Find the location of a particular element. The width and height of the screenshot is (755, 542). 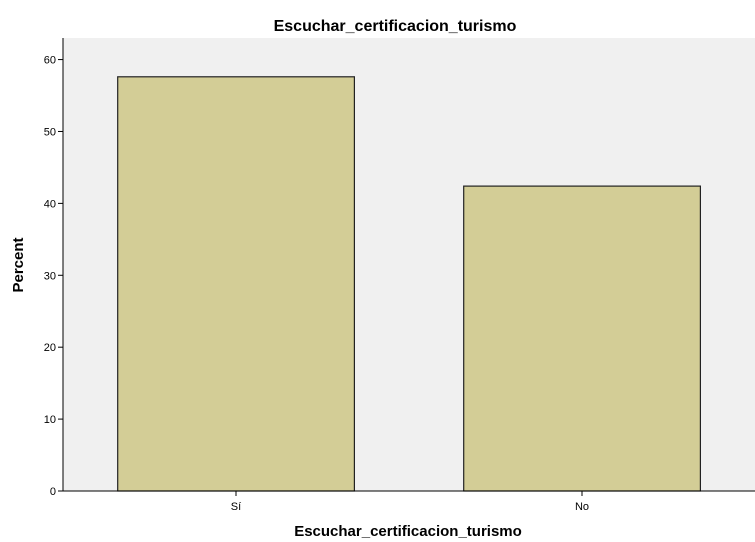

y-tick-label: 0 is located at coordinates (53, 492).